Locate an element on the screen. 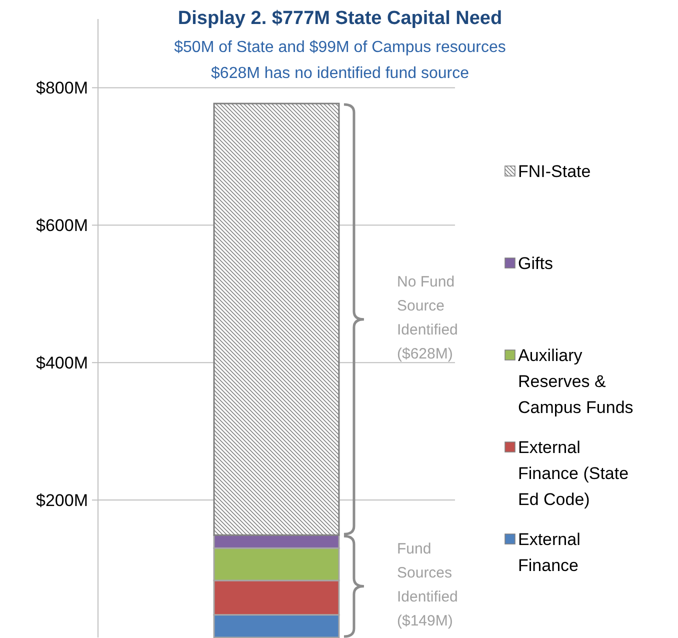 This screenshot has width=678, height=638. text: No Fund Source Identified ($628M) is located at coordinates (427, 317).